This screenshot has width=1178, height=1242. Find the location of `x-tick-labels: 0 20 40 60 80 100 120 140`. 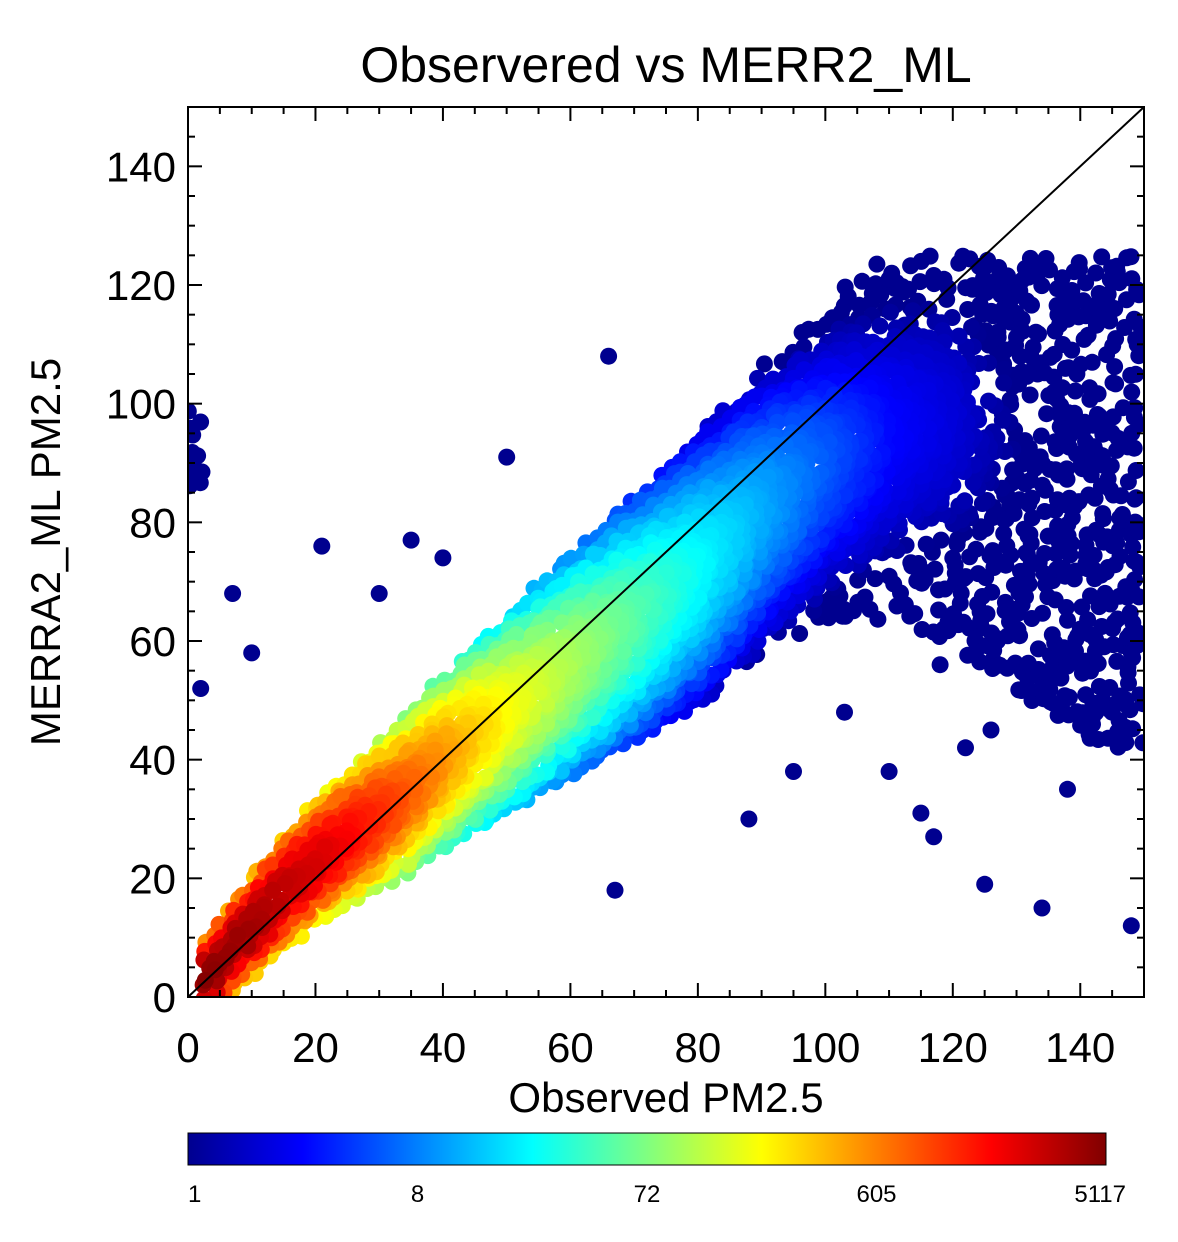

x-tick-labels: 0 20 40 60 80 100 120 140 is located at coordinates (645, 1047).